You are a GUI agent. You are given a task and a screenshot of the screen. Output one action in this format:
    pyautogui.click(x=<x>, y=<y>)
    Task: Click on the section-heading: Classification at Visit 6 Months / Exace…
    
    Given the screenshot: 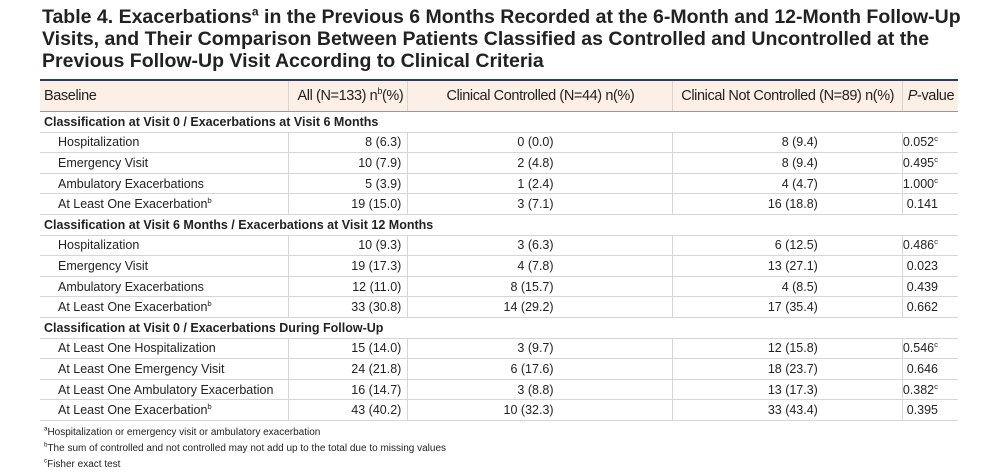 What is the action you would take?
    pyautogui.click(x=499, y=225)
    